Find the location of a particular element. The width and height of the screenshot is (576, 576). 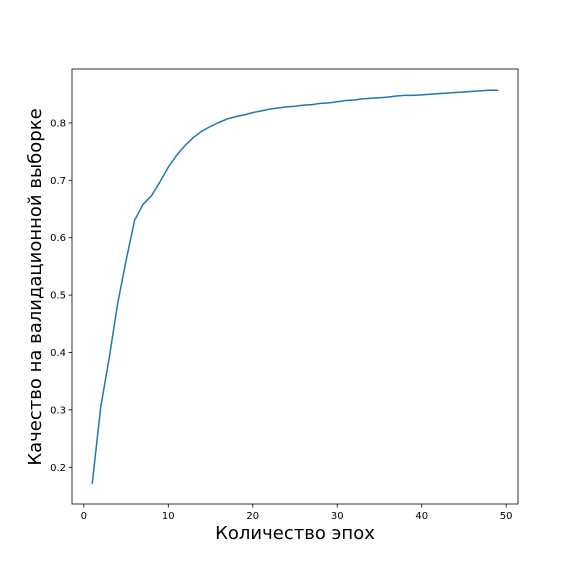

y-tick-label: 0.2 is located at coordinates (58, 468).